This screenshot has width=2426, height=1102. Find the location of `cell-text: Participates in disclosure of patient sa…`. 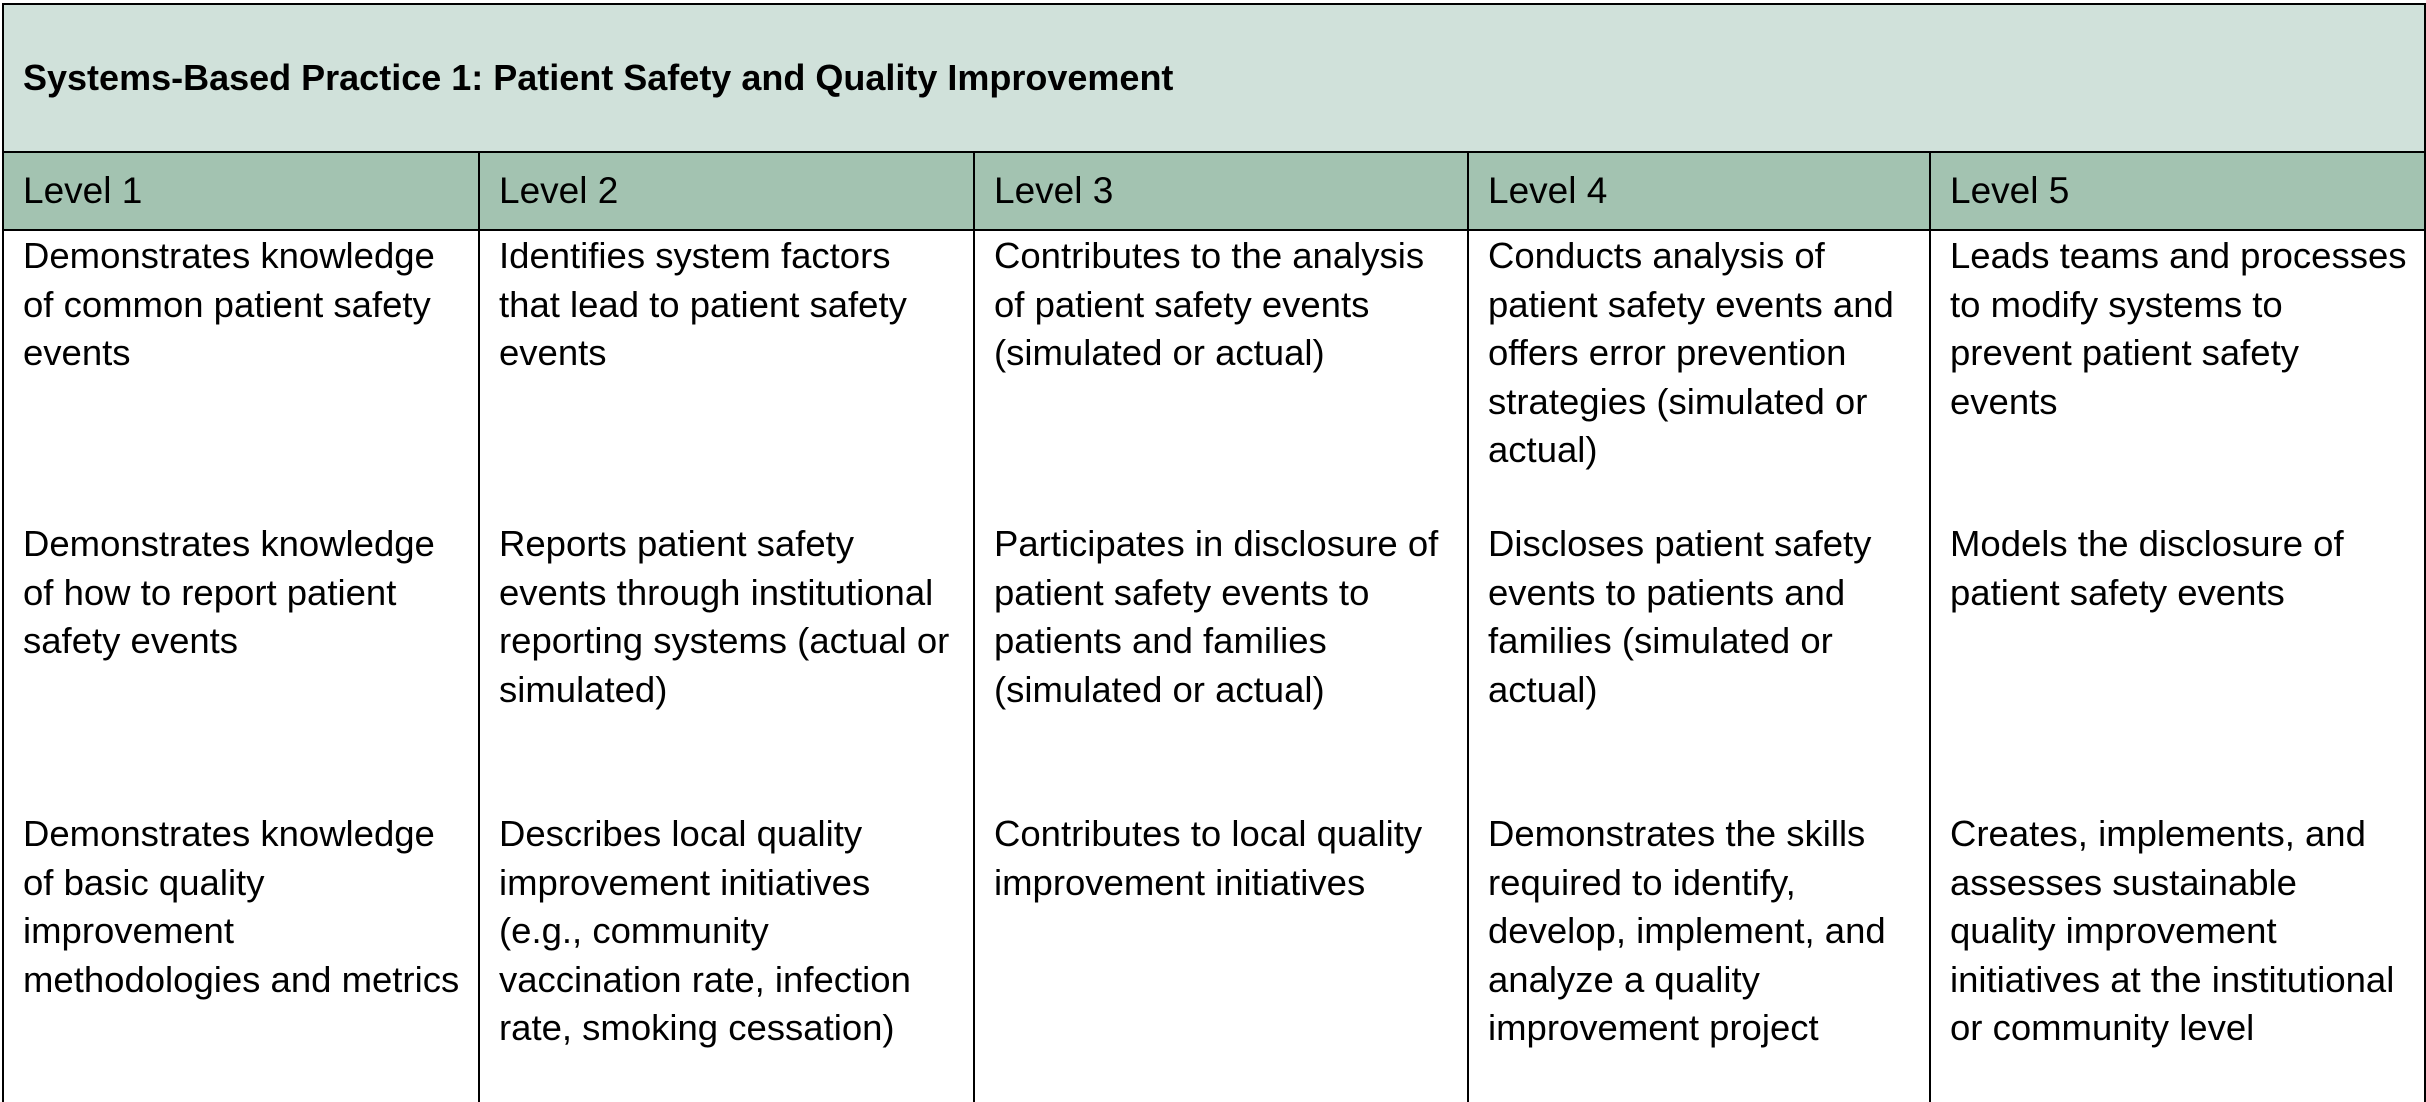

cell-text: Participates in disclosure of patient sa… is located at coordinates (1216, 616).